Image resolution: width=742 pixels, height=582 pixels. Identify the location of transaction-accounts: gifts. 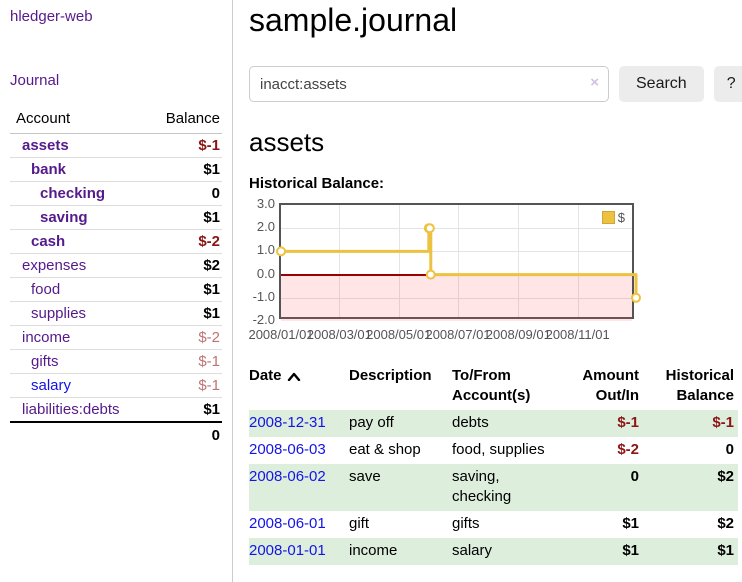
(466, 523).